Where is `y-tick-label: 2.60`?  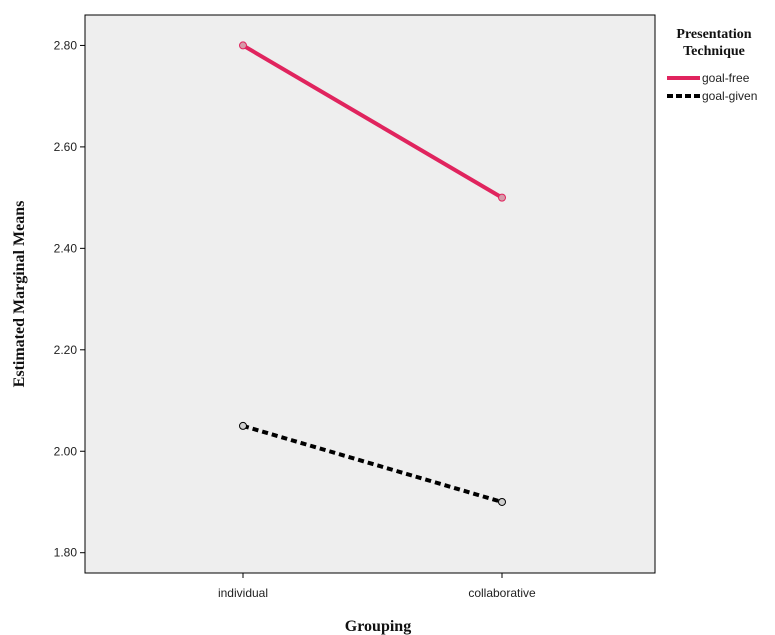
y-tick-label: 2.60 is located at coordinates (66, 147).